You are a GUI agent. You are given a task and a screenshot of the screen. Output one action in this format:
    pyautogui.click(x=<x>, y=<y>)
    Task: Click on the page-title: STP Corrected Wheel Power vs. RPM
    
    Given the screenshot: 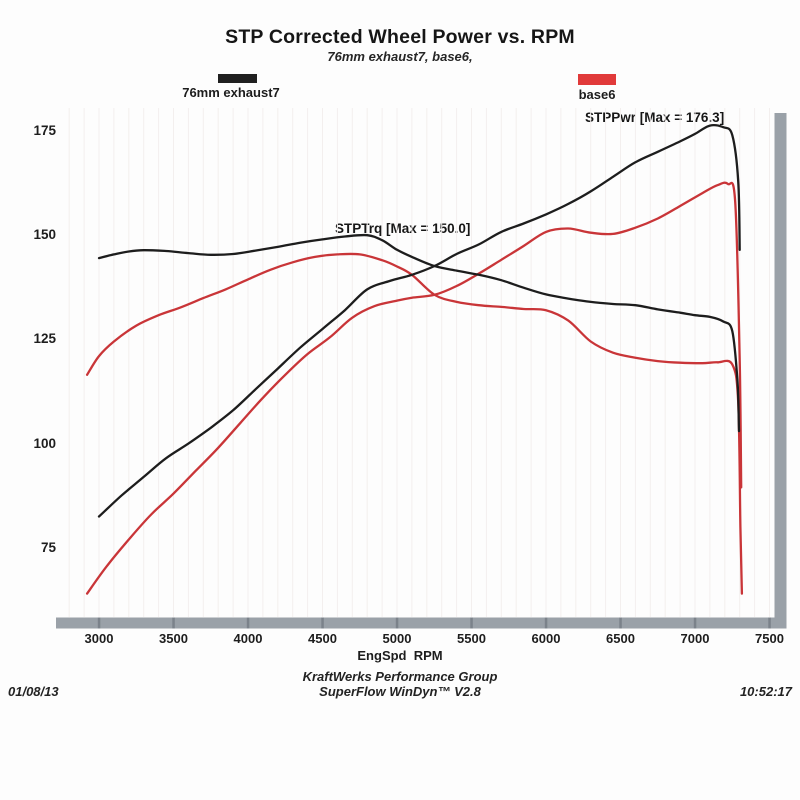 What is the action you would take?
    pyautogui.click(x=400, y=37)
    